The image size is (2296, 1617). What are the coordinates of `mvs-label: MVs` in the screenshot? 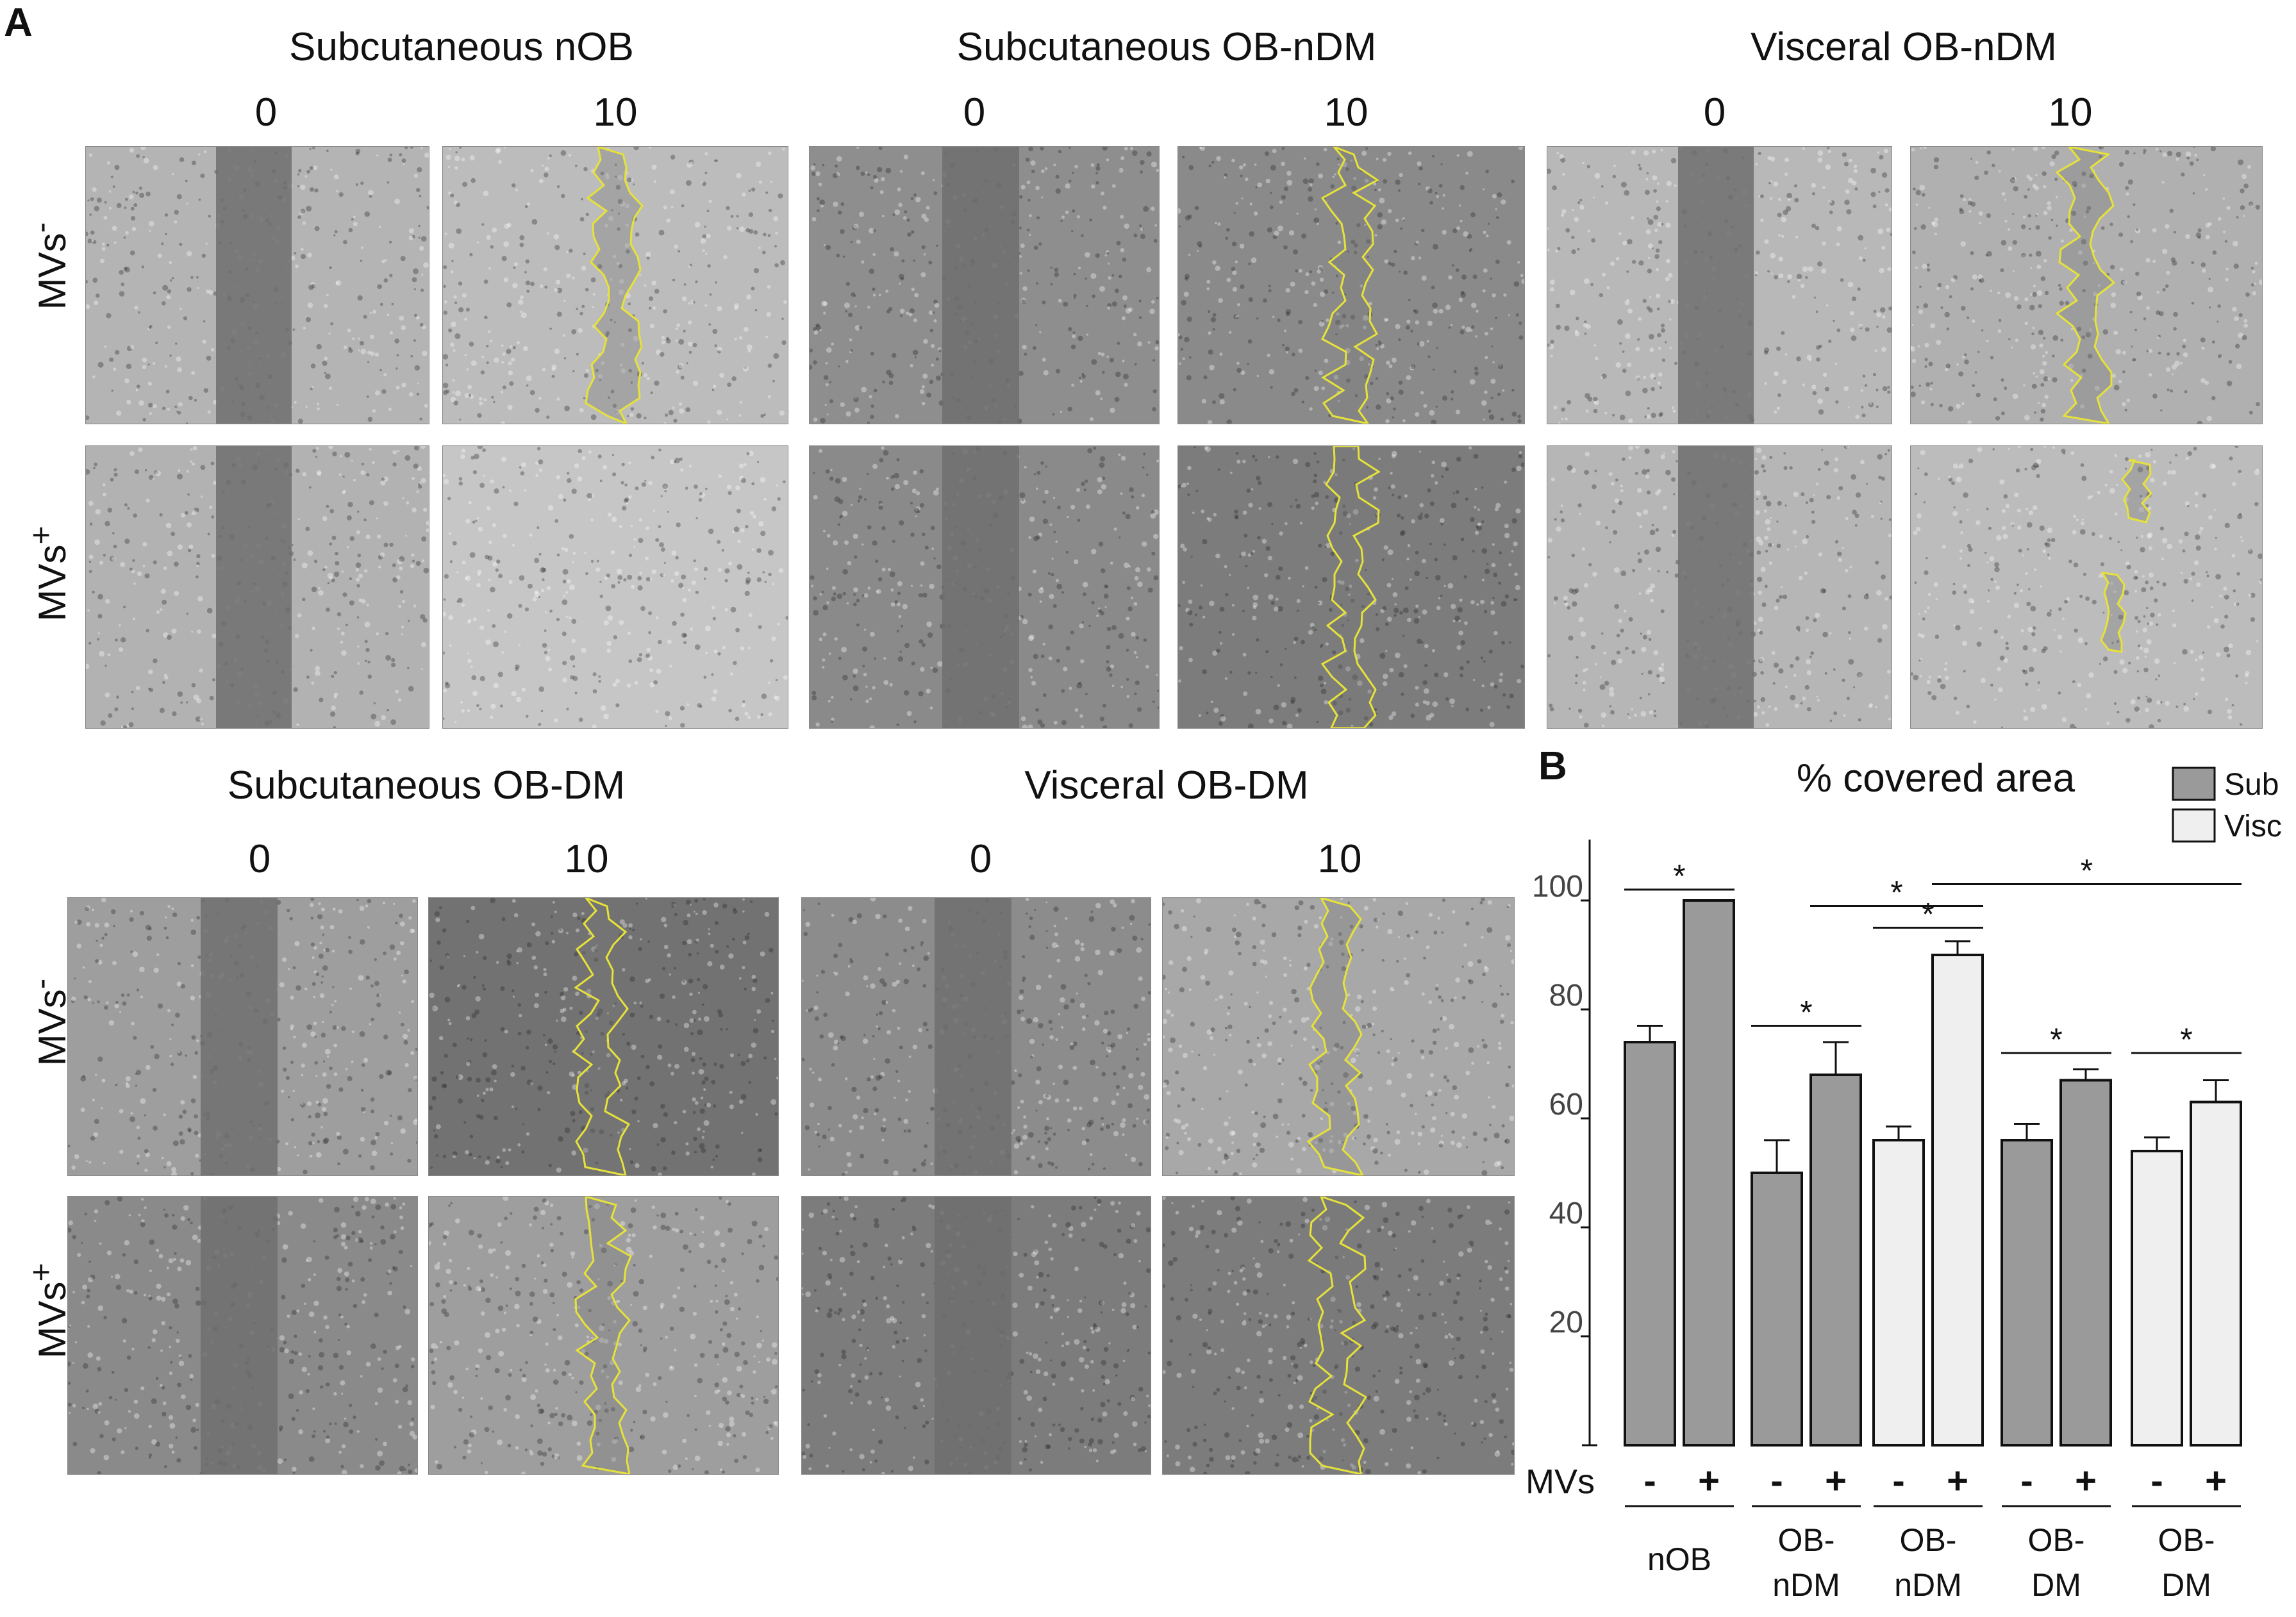 It's located at (1560, 1482).